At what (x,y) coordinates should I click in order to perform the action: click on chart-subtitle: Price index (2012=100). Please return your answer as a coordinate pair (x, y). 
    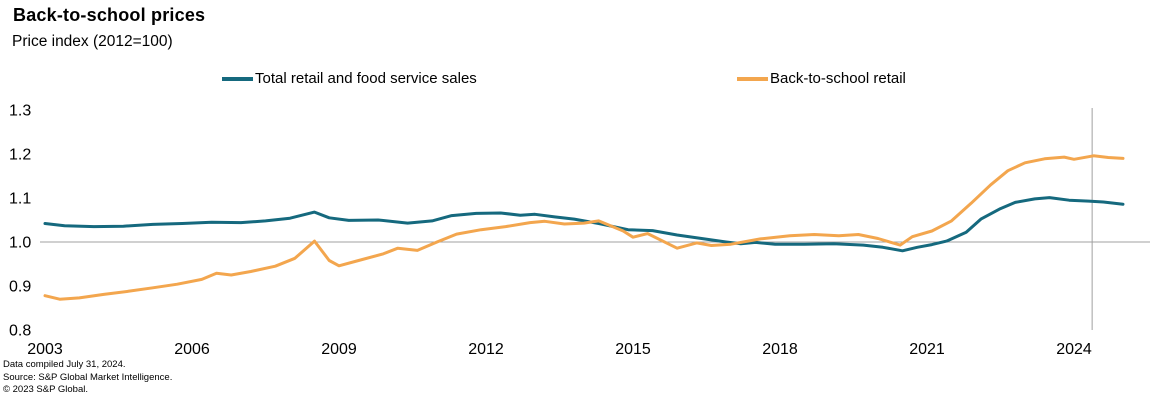
    Looking at the image, I should click on (92, 41).